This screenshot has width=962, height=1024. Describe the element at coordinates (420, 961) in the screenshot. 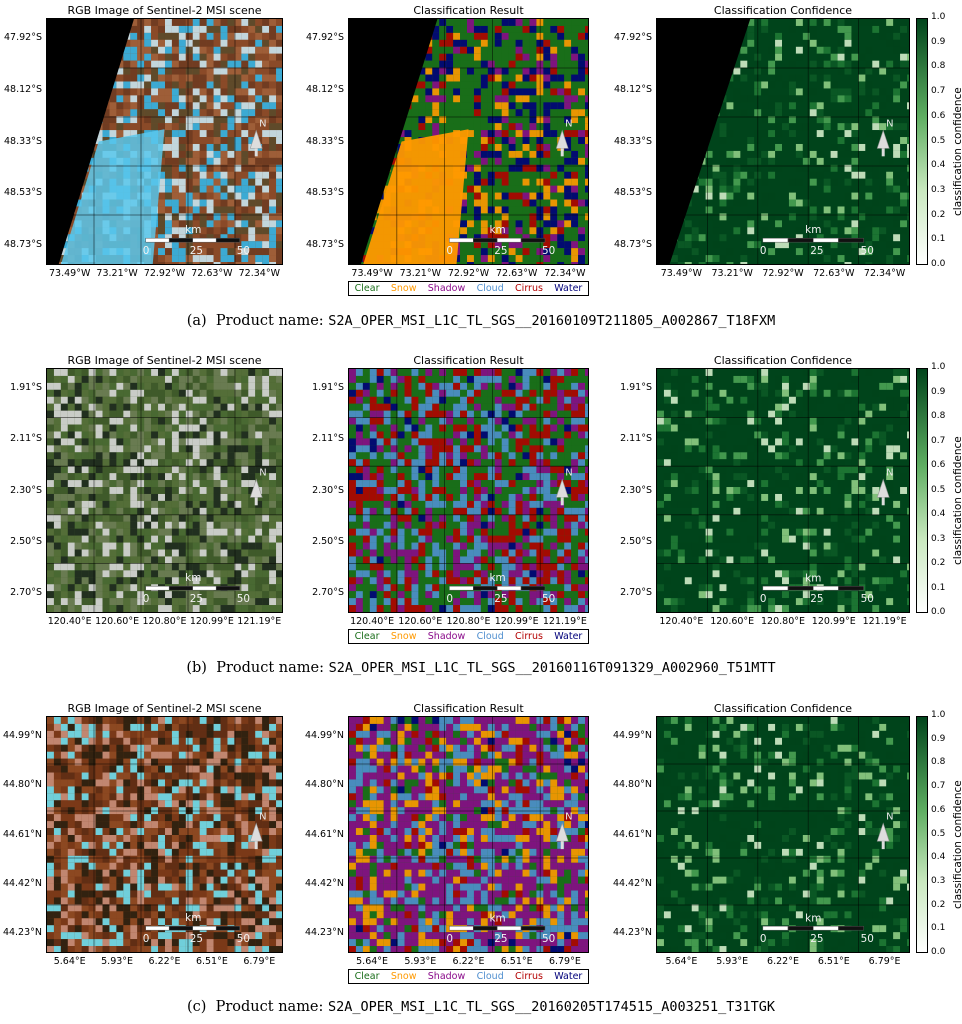

I see `lon-label: 5.93°E` at that location.